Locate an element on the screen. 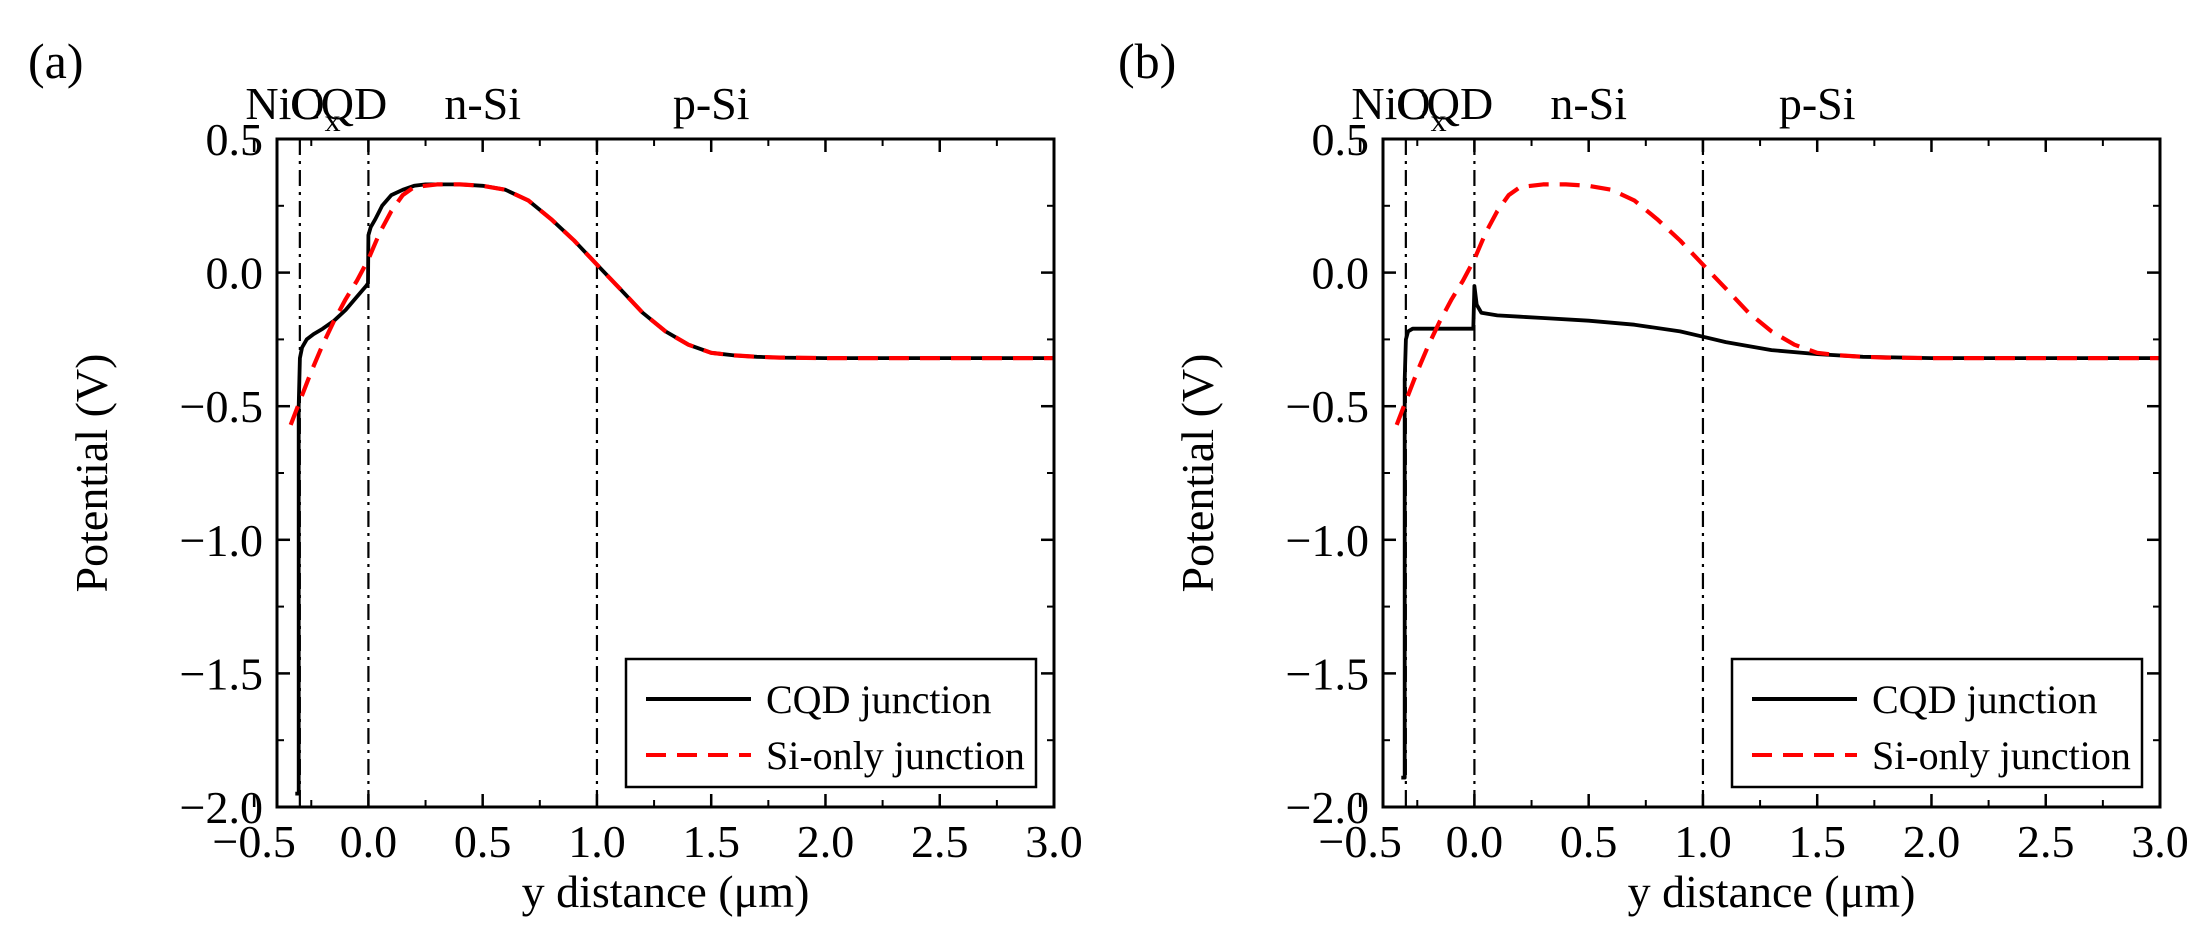  region-label: NiOx is located at coordinates (1398, 108).